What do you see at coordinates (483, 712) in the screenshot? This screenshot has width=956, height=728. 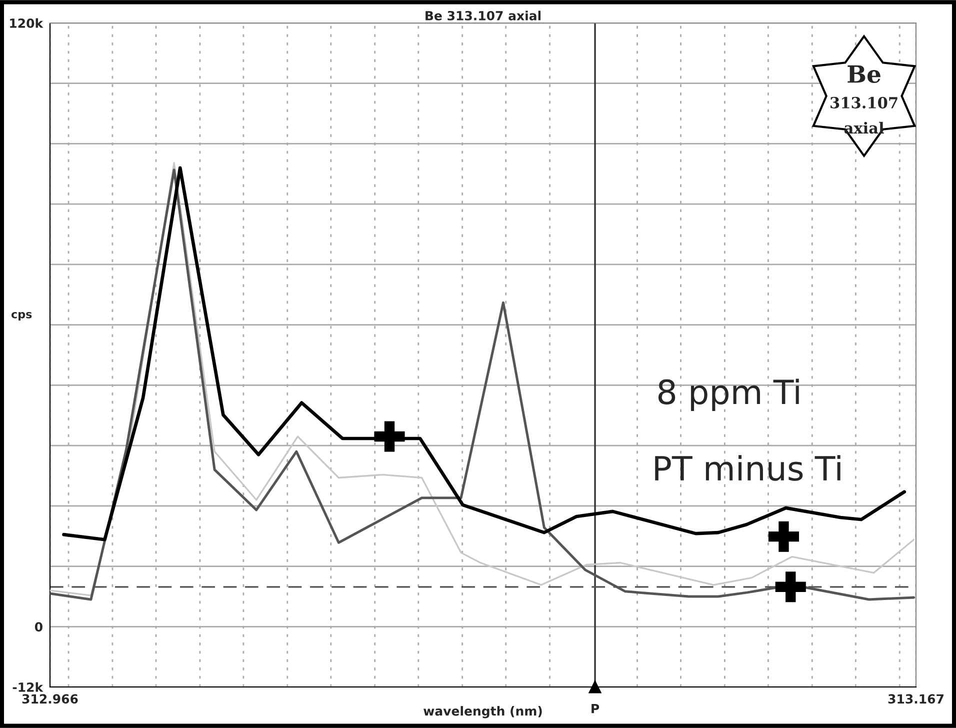 I see `x-axis-title: wavelength (nm)` at bounding box center [483, 712].